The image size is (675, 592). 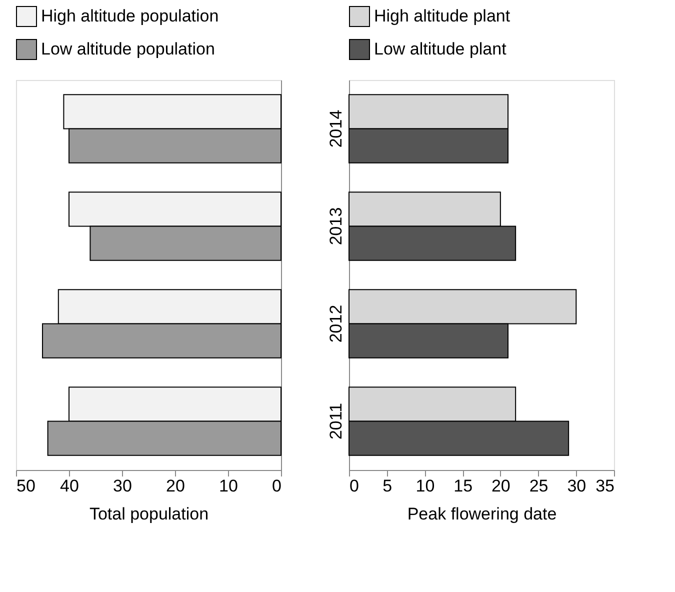 What do you see at coordinates (538, 486) in the screenshot?
I see `x-tick-label: 25` at bounding box center [538, 486].